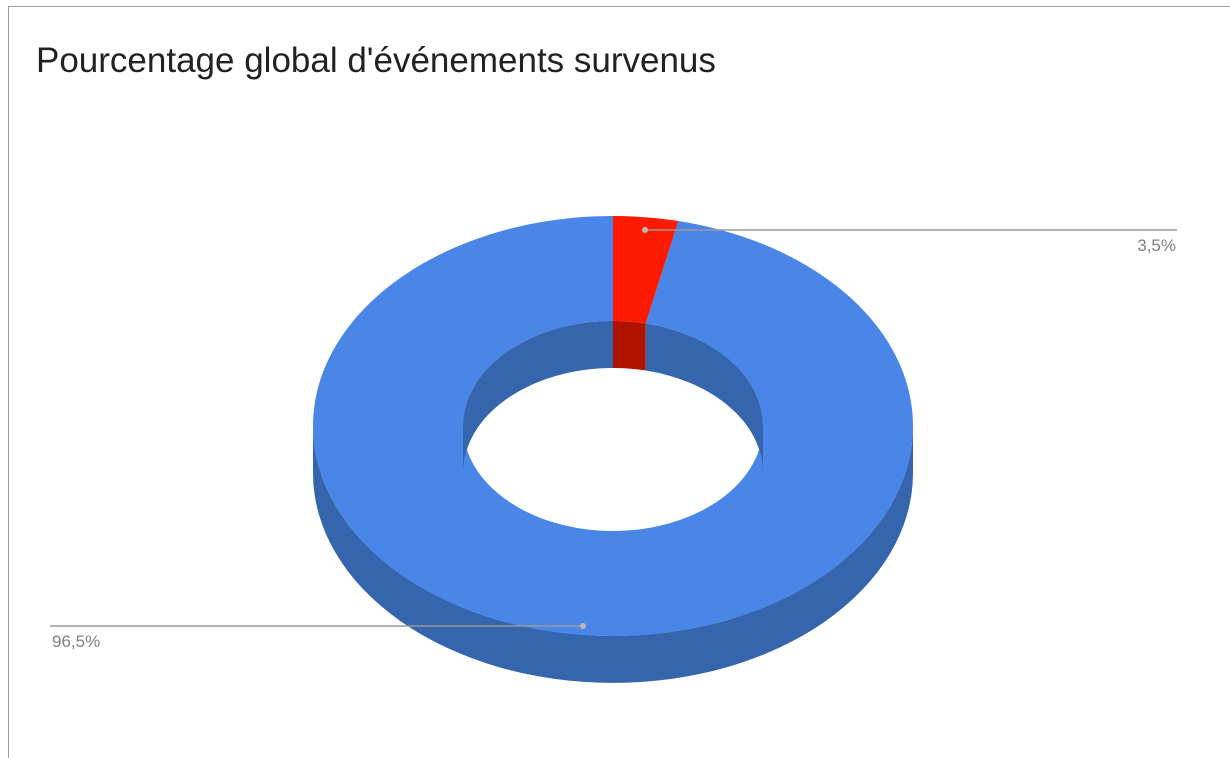 This screenshot has height=758, width=1230. I want to click on slice-1-data-label: 96,5%, so click(76, 641).